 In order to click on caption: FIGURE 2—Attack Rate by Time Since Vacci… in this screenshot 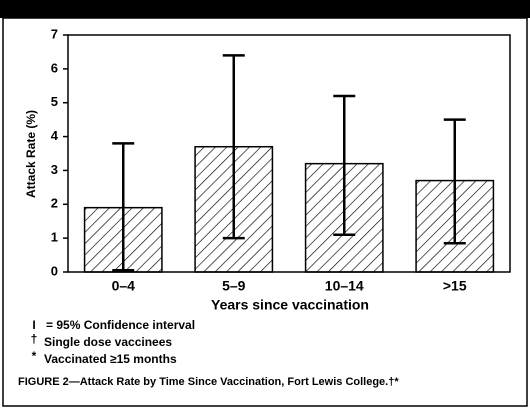, I will do `click(208, 382)`.